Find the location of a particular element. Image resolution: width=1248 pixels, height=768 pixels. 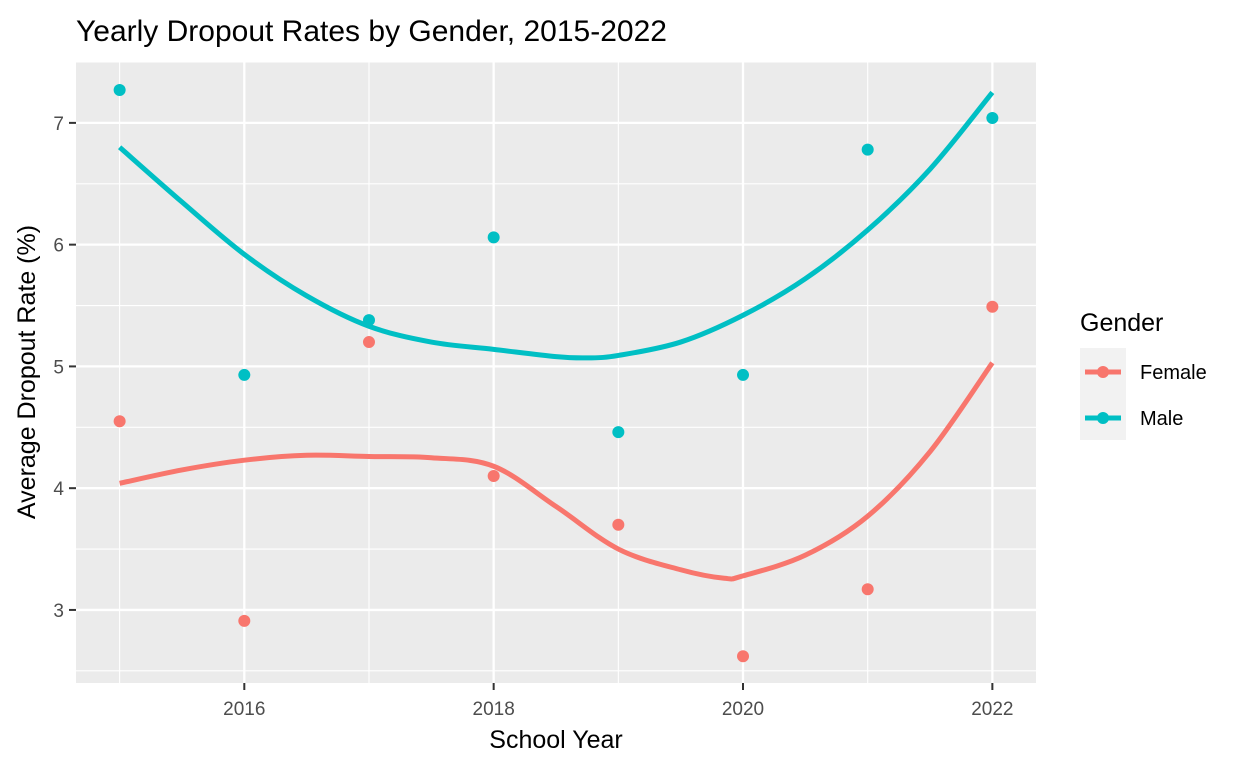

legend-point-female is located at coordinates (1103, 372).